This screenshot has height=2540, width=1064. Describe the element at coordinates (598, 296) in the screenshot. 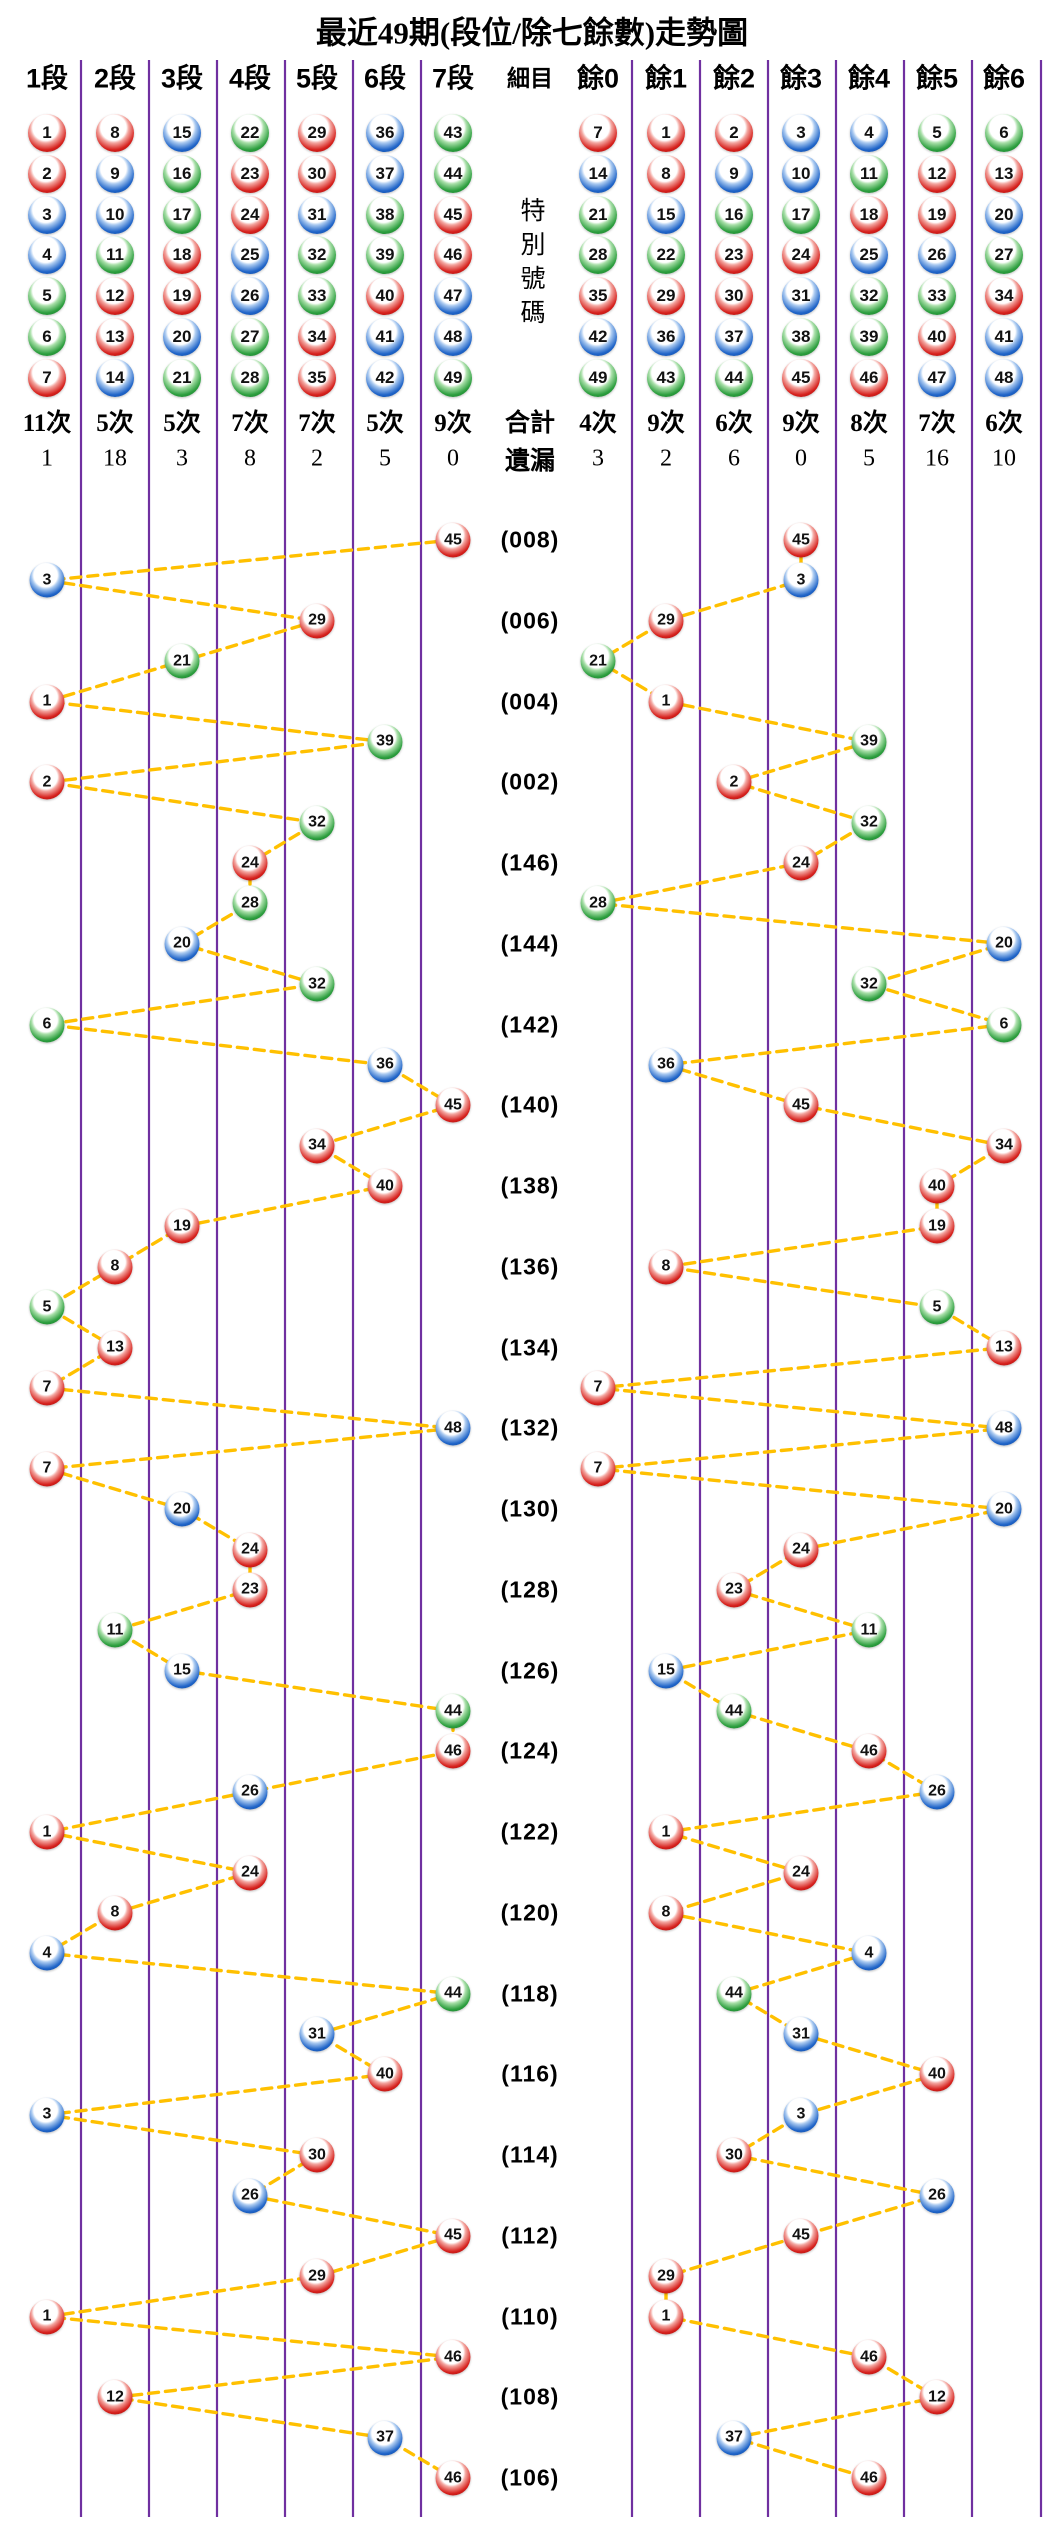

I see `legend-ball-35: 35` at that location.